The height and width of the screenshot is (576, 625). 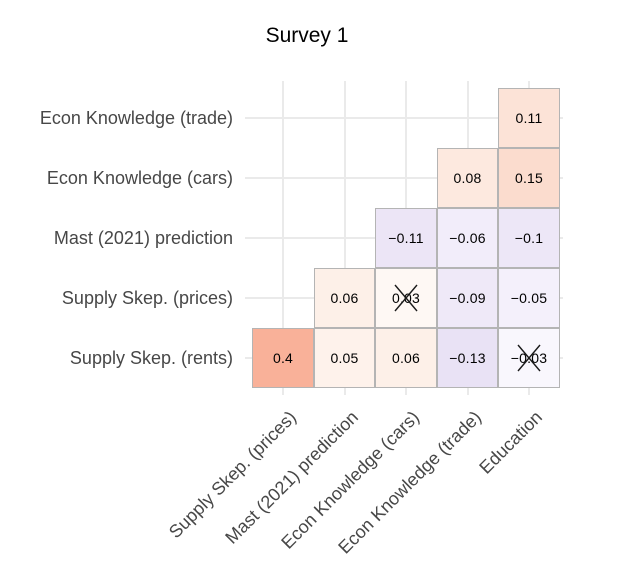 I want to click on cell-value-label: 0.4, so click(x=283, y=358).